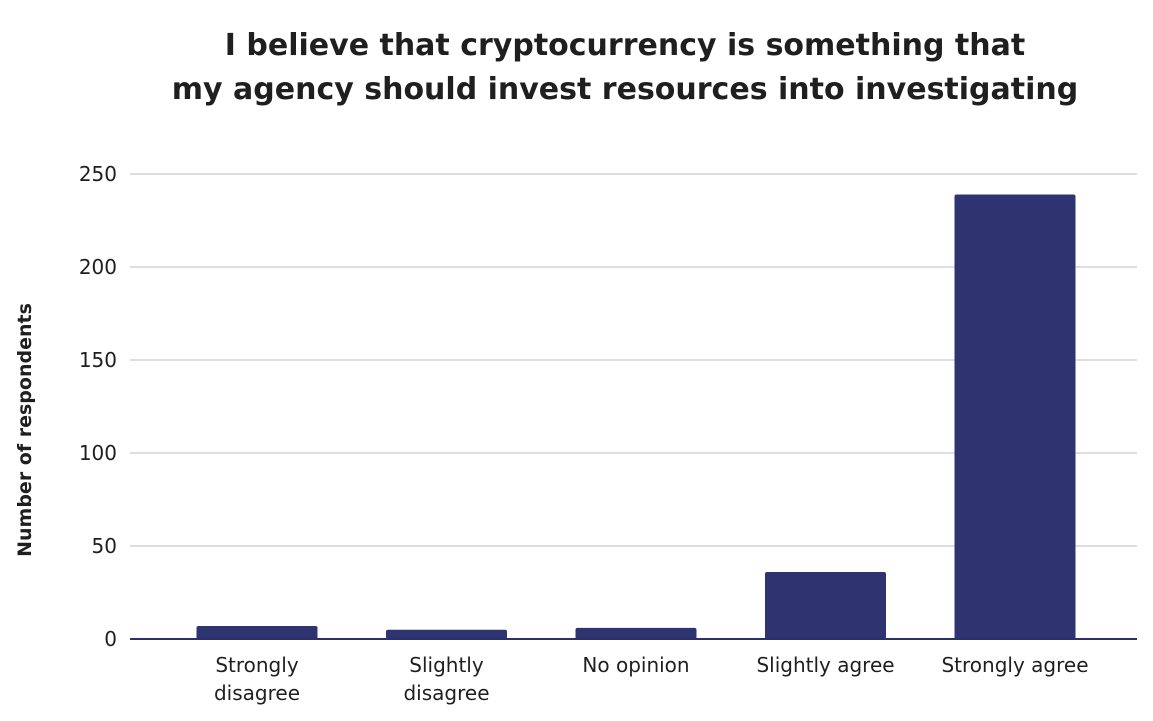  Describe the element at coordinates (257, 679) in the screenshot. I see `x-category-label: Strongly disagree` at that location.